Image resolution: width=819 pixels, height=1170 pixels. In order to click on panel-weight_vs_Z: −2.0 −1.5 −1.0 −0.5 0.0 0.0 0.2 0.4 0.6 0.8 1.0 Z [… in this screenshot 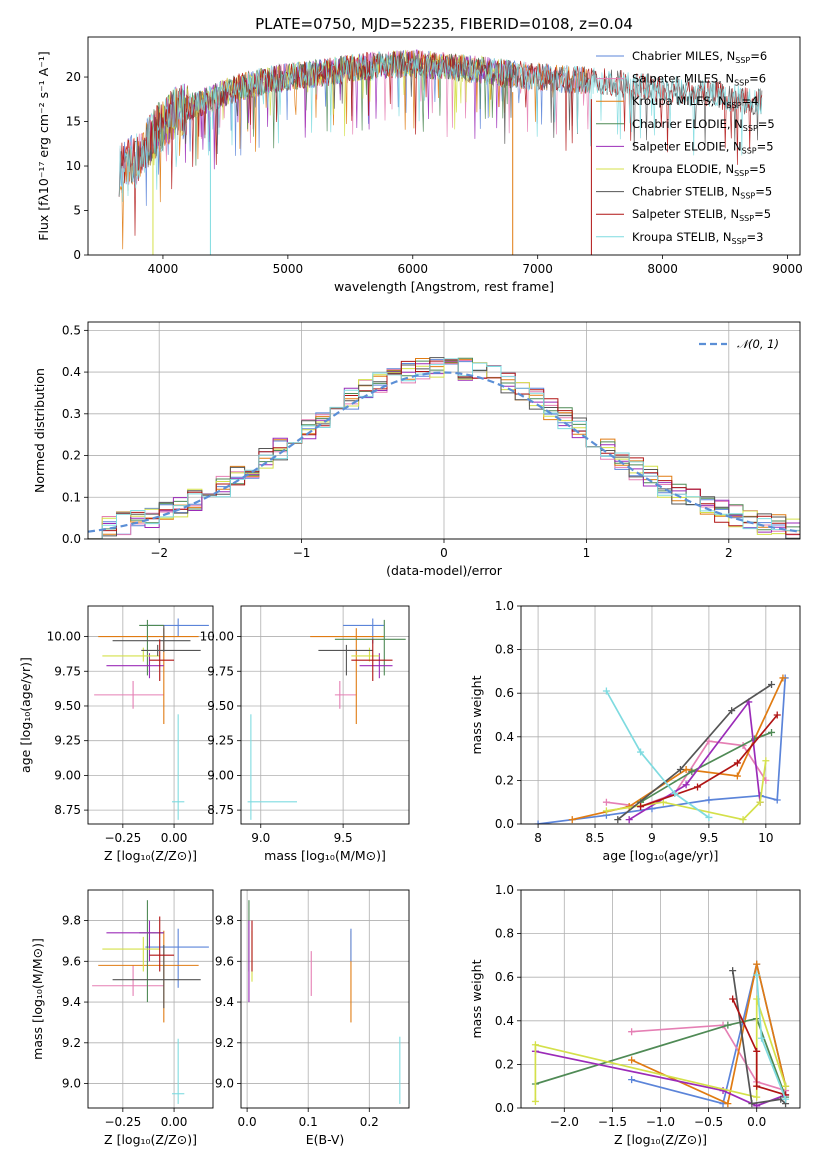, I will do `click(635, 1015)`.